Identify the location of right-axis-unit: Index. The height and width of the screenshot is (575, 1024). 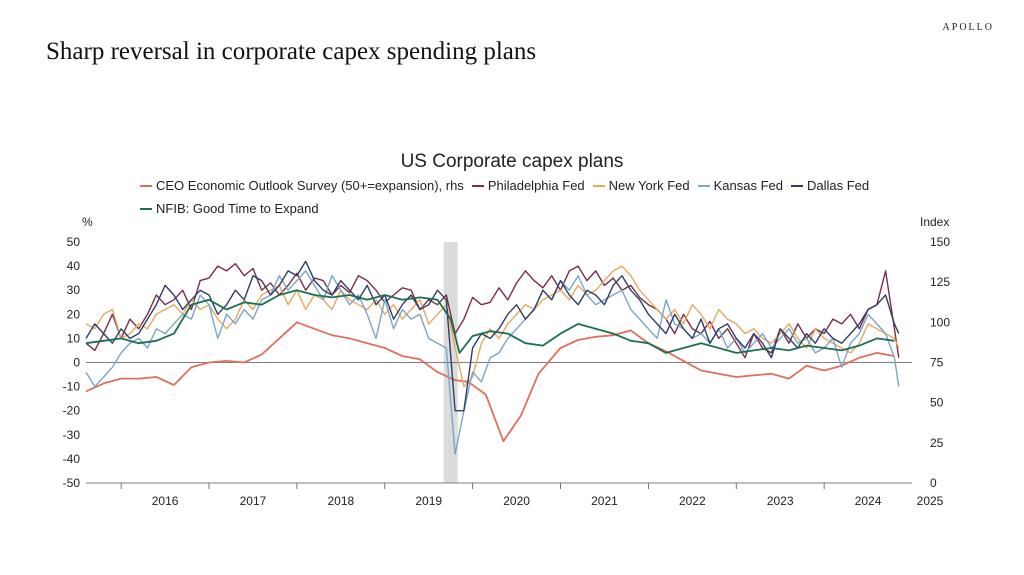
(934, 222).